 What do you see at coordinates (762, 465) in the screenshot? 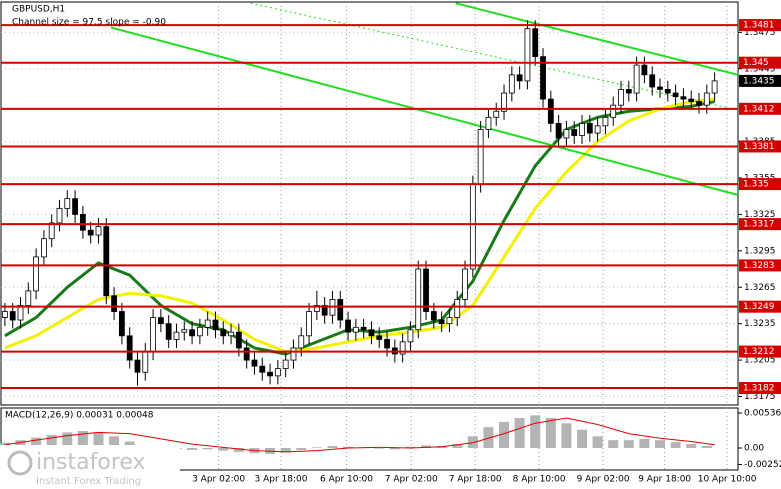
I see `macd-y-tick-label: -0.00252` at bounding box center [762, 465].